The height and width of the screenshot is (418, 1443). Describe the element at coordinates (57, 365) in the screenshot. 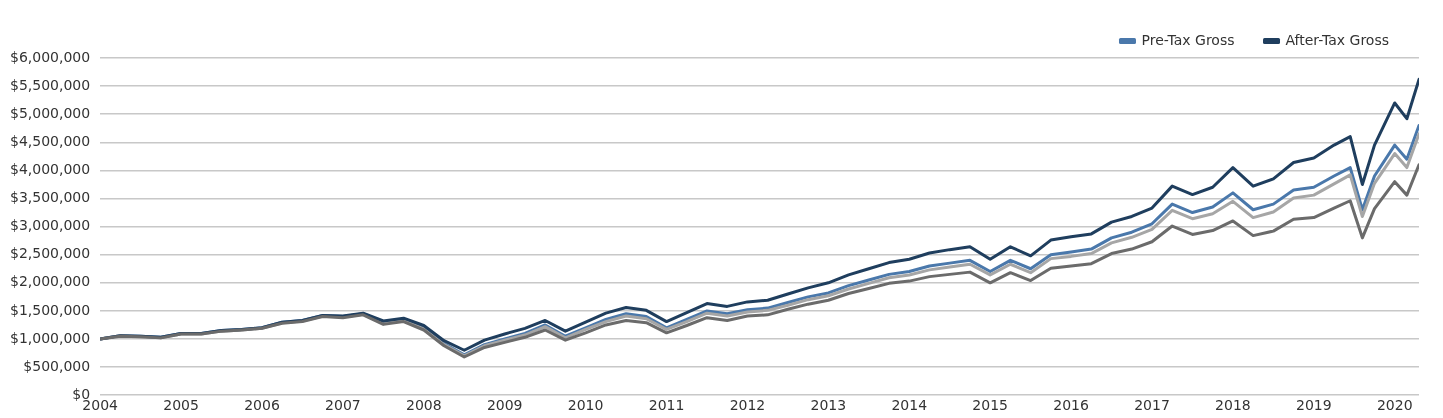

I see `y-tick-label: $500,000` at that location.